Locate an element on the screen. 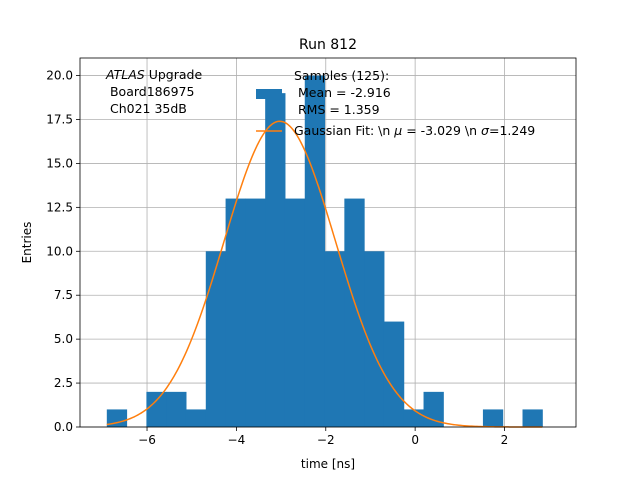  y-tick-label: 12.5 is located at coordinates (59, 207).